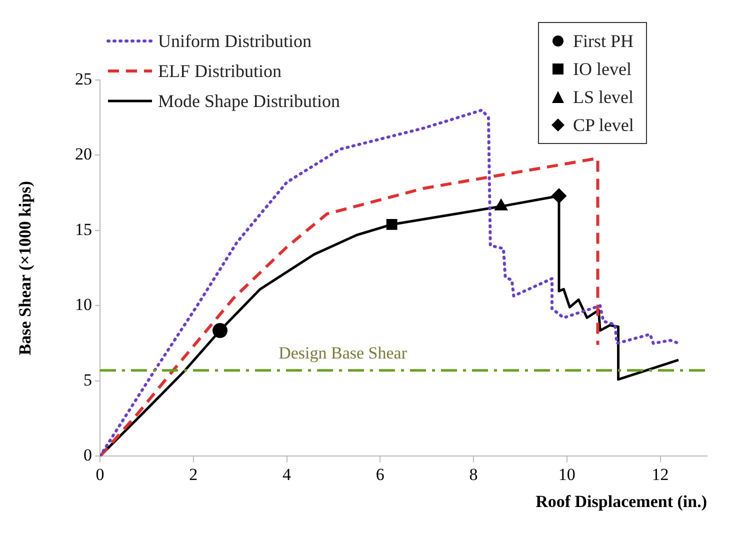 The image size is (751, 535). Describe the element at coordinates (380, 474) in the screenshot. I see `x-tick-label: 6` at that location.